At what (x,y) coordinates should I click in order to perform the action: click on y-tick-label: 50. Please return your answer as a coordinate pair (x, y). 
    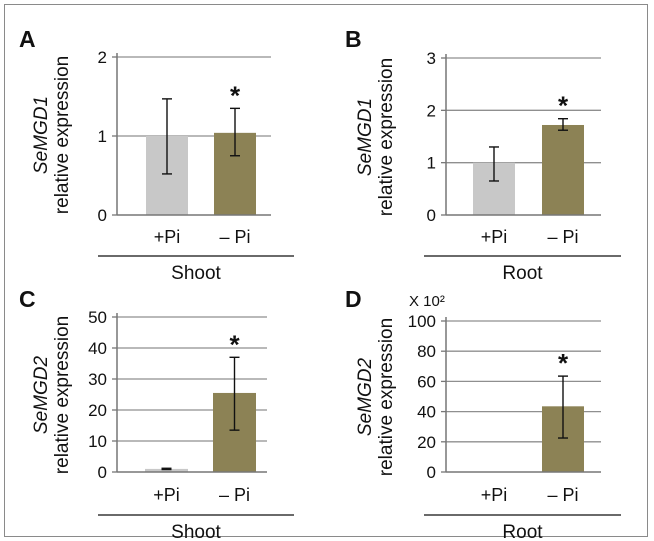
    Looking at the image, I should click on (97, 317).